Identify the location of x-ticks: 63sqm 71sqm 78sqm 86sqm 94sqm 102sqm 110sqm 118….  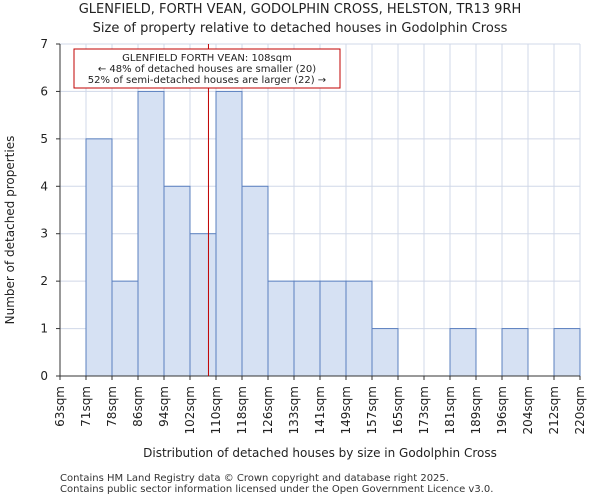
(320, 405).